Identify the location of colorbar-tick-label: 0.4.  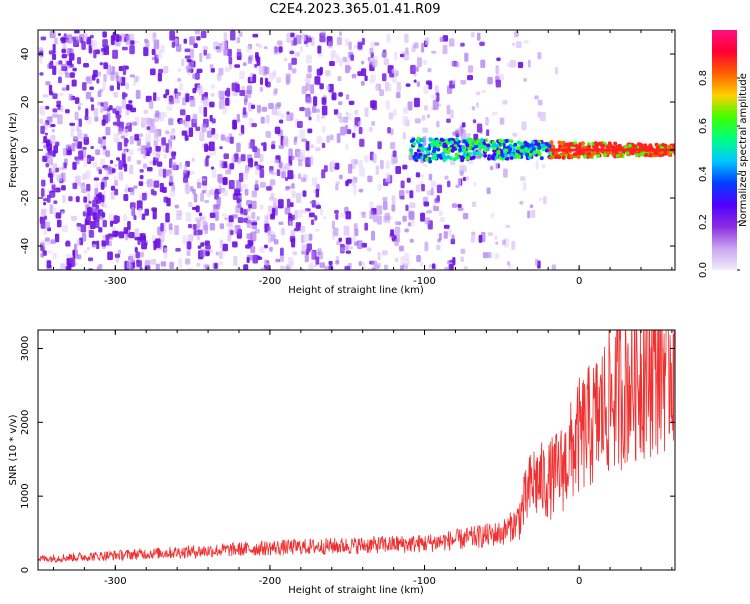
(703, 174).